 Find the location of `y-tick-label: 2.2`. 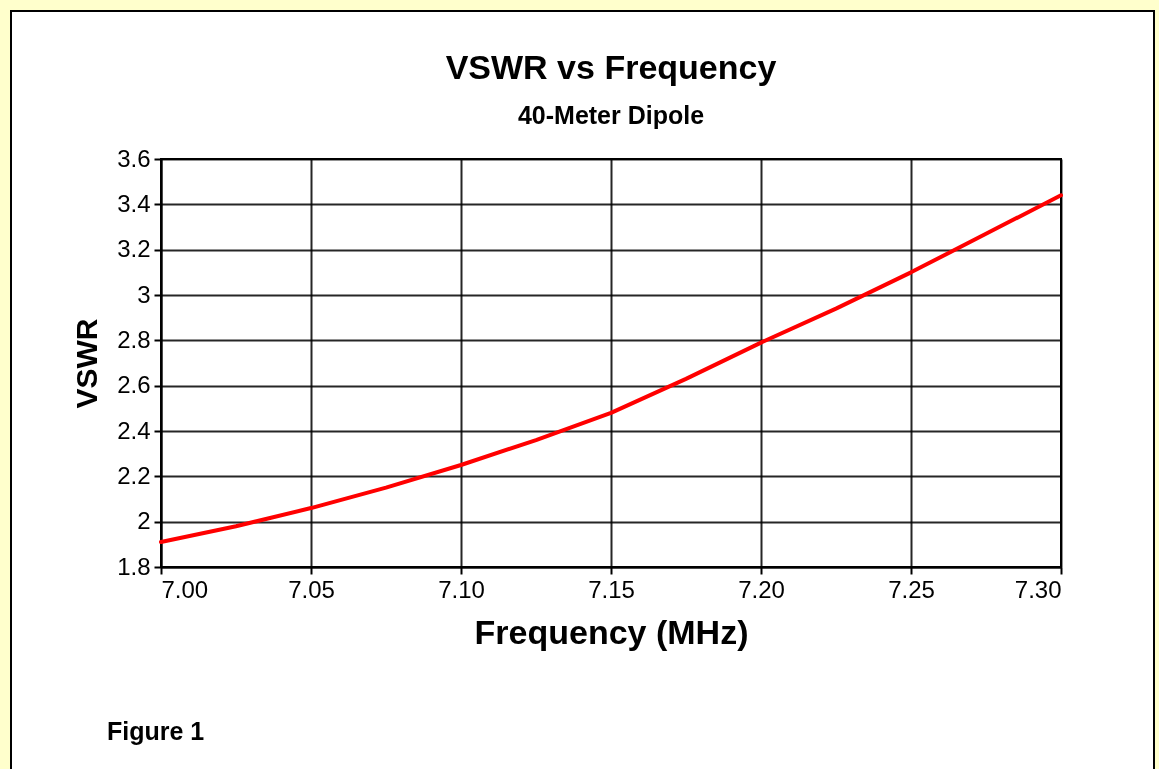

y-tick-label: 2.2 is located at coordinates (134, 475).